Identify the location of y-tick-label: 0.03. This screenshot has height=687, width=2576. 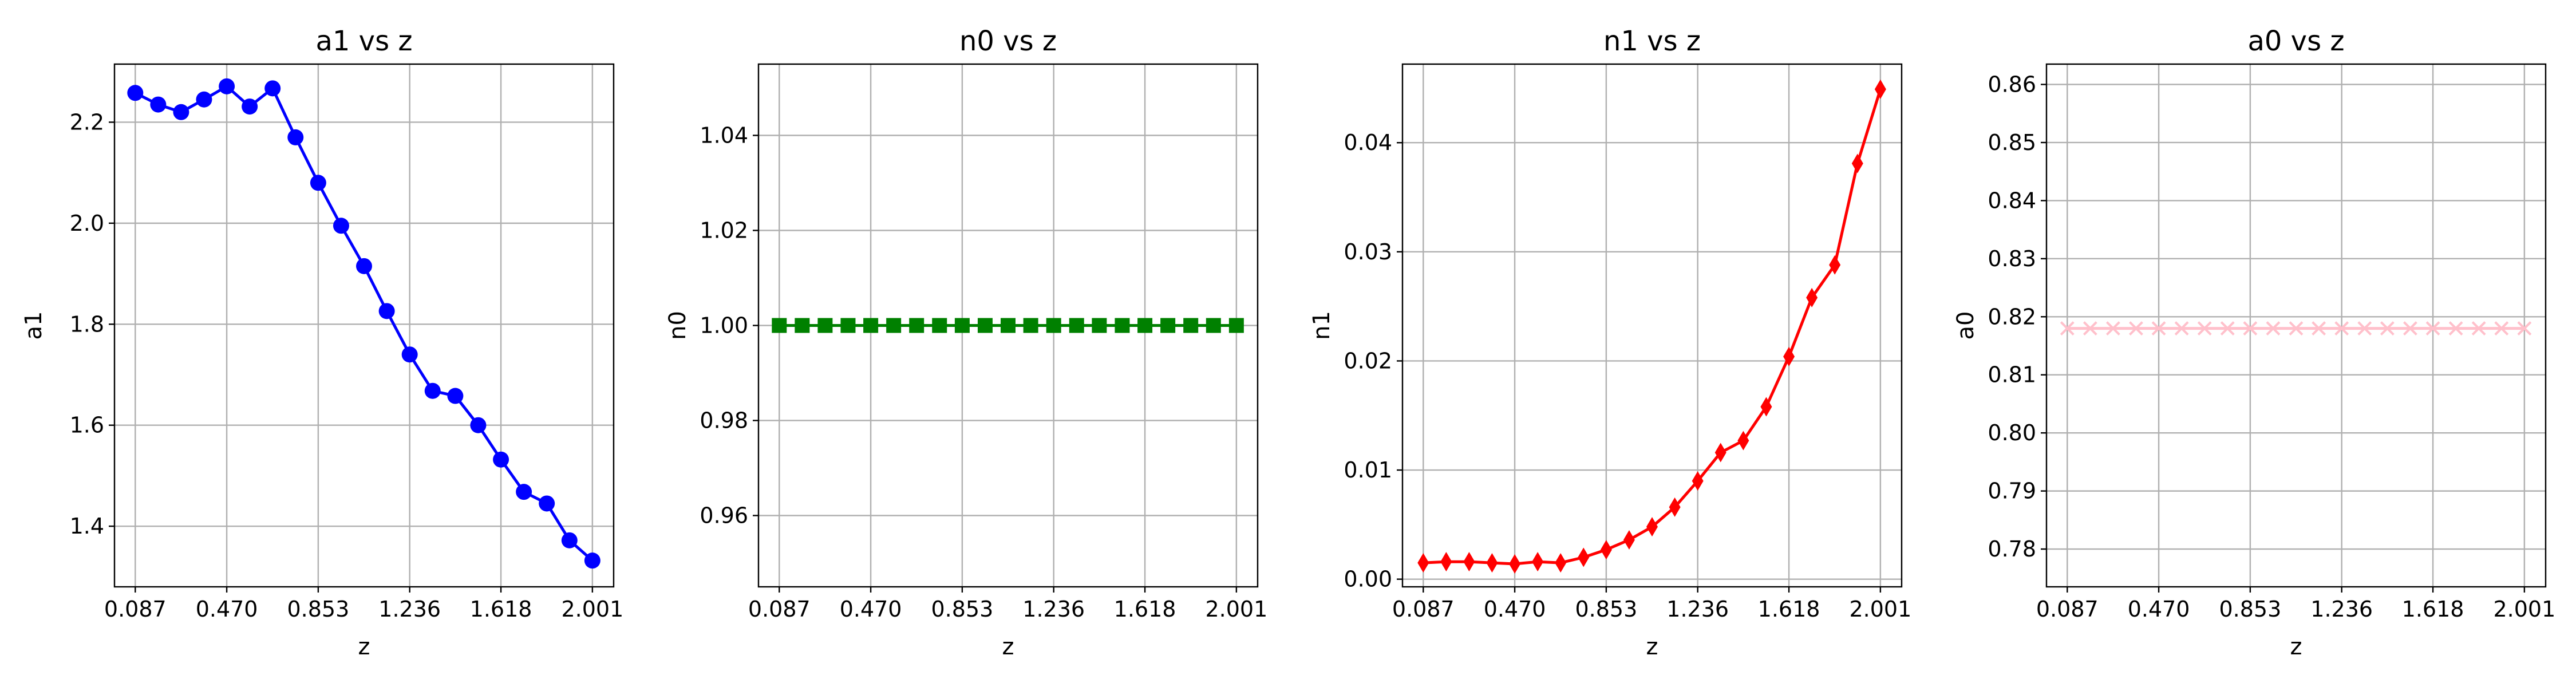
(1368, 251).